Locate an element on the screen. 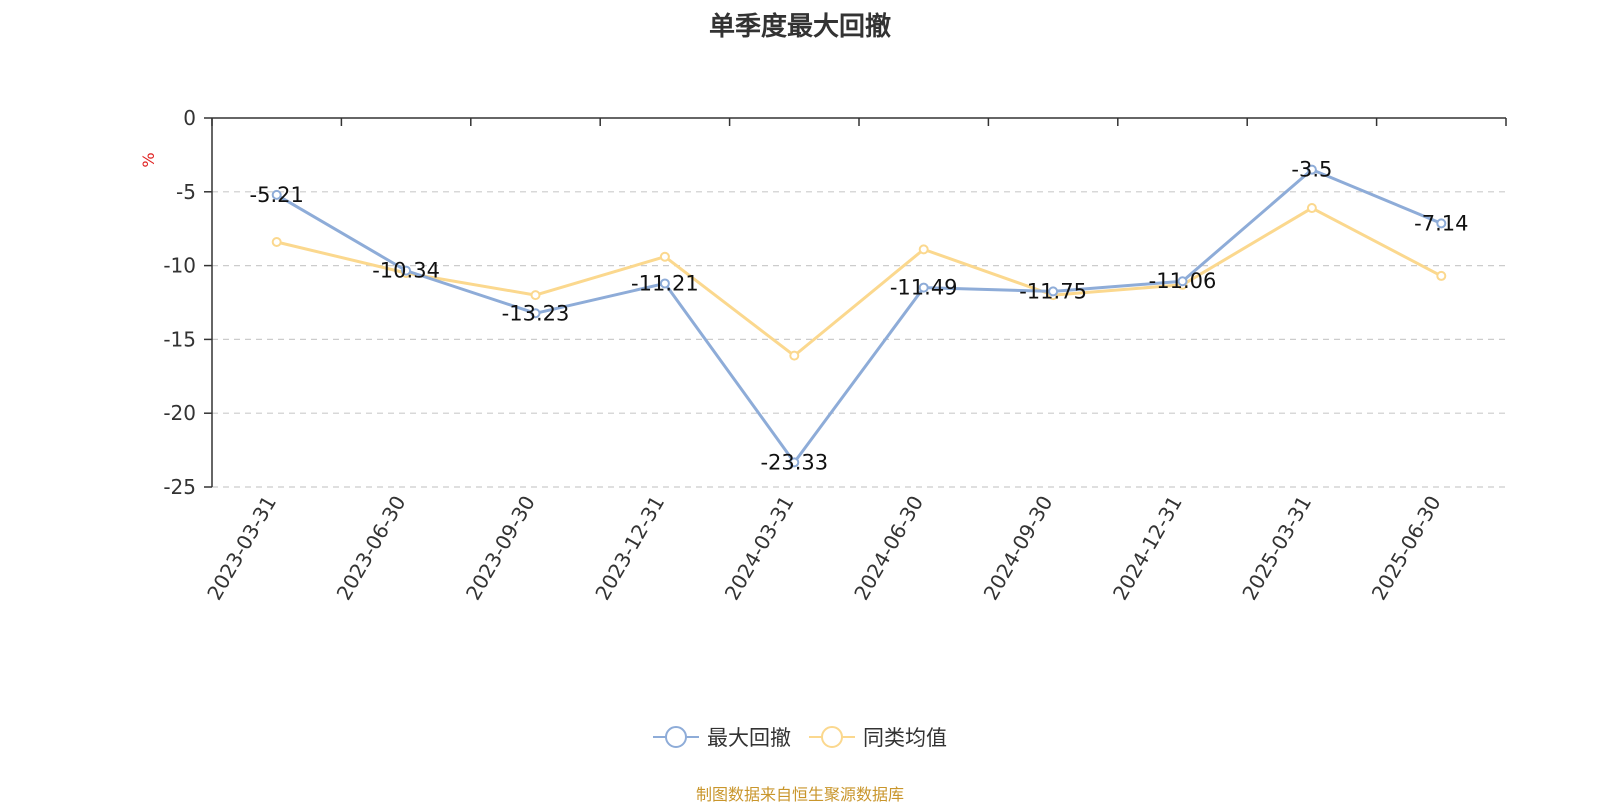 The image size is (1600, 805). x-tick-label: 2023-12-31 is located at coordinates (629, 548).